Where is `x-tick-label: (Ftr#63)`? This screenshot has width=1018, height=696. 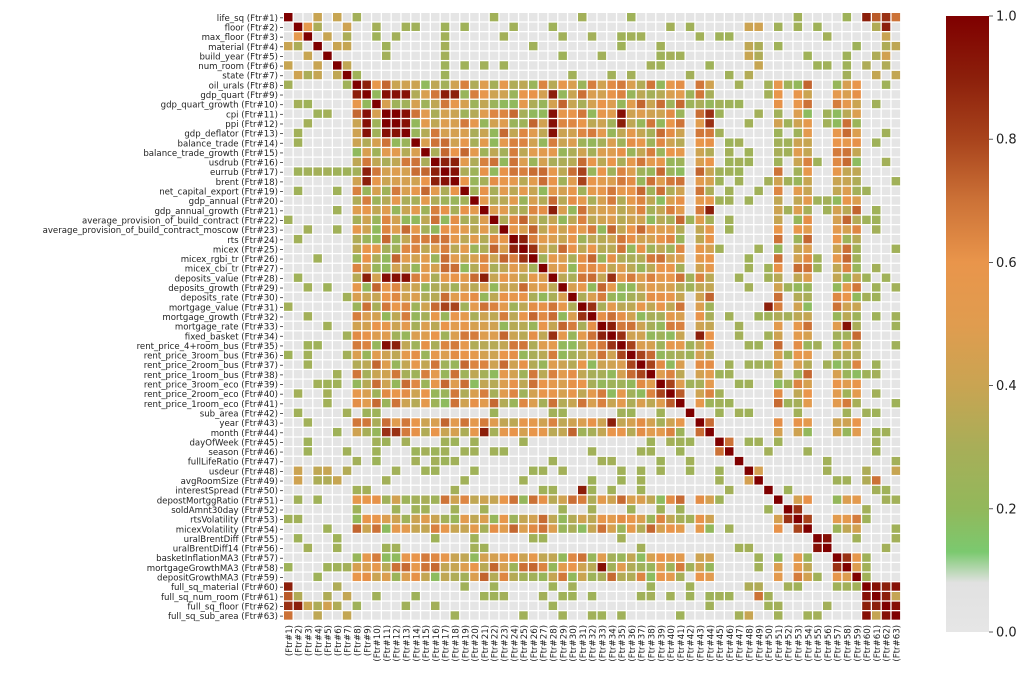 x-tick-label: (Ftr#63) is located at coordinates (898, 643).